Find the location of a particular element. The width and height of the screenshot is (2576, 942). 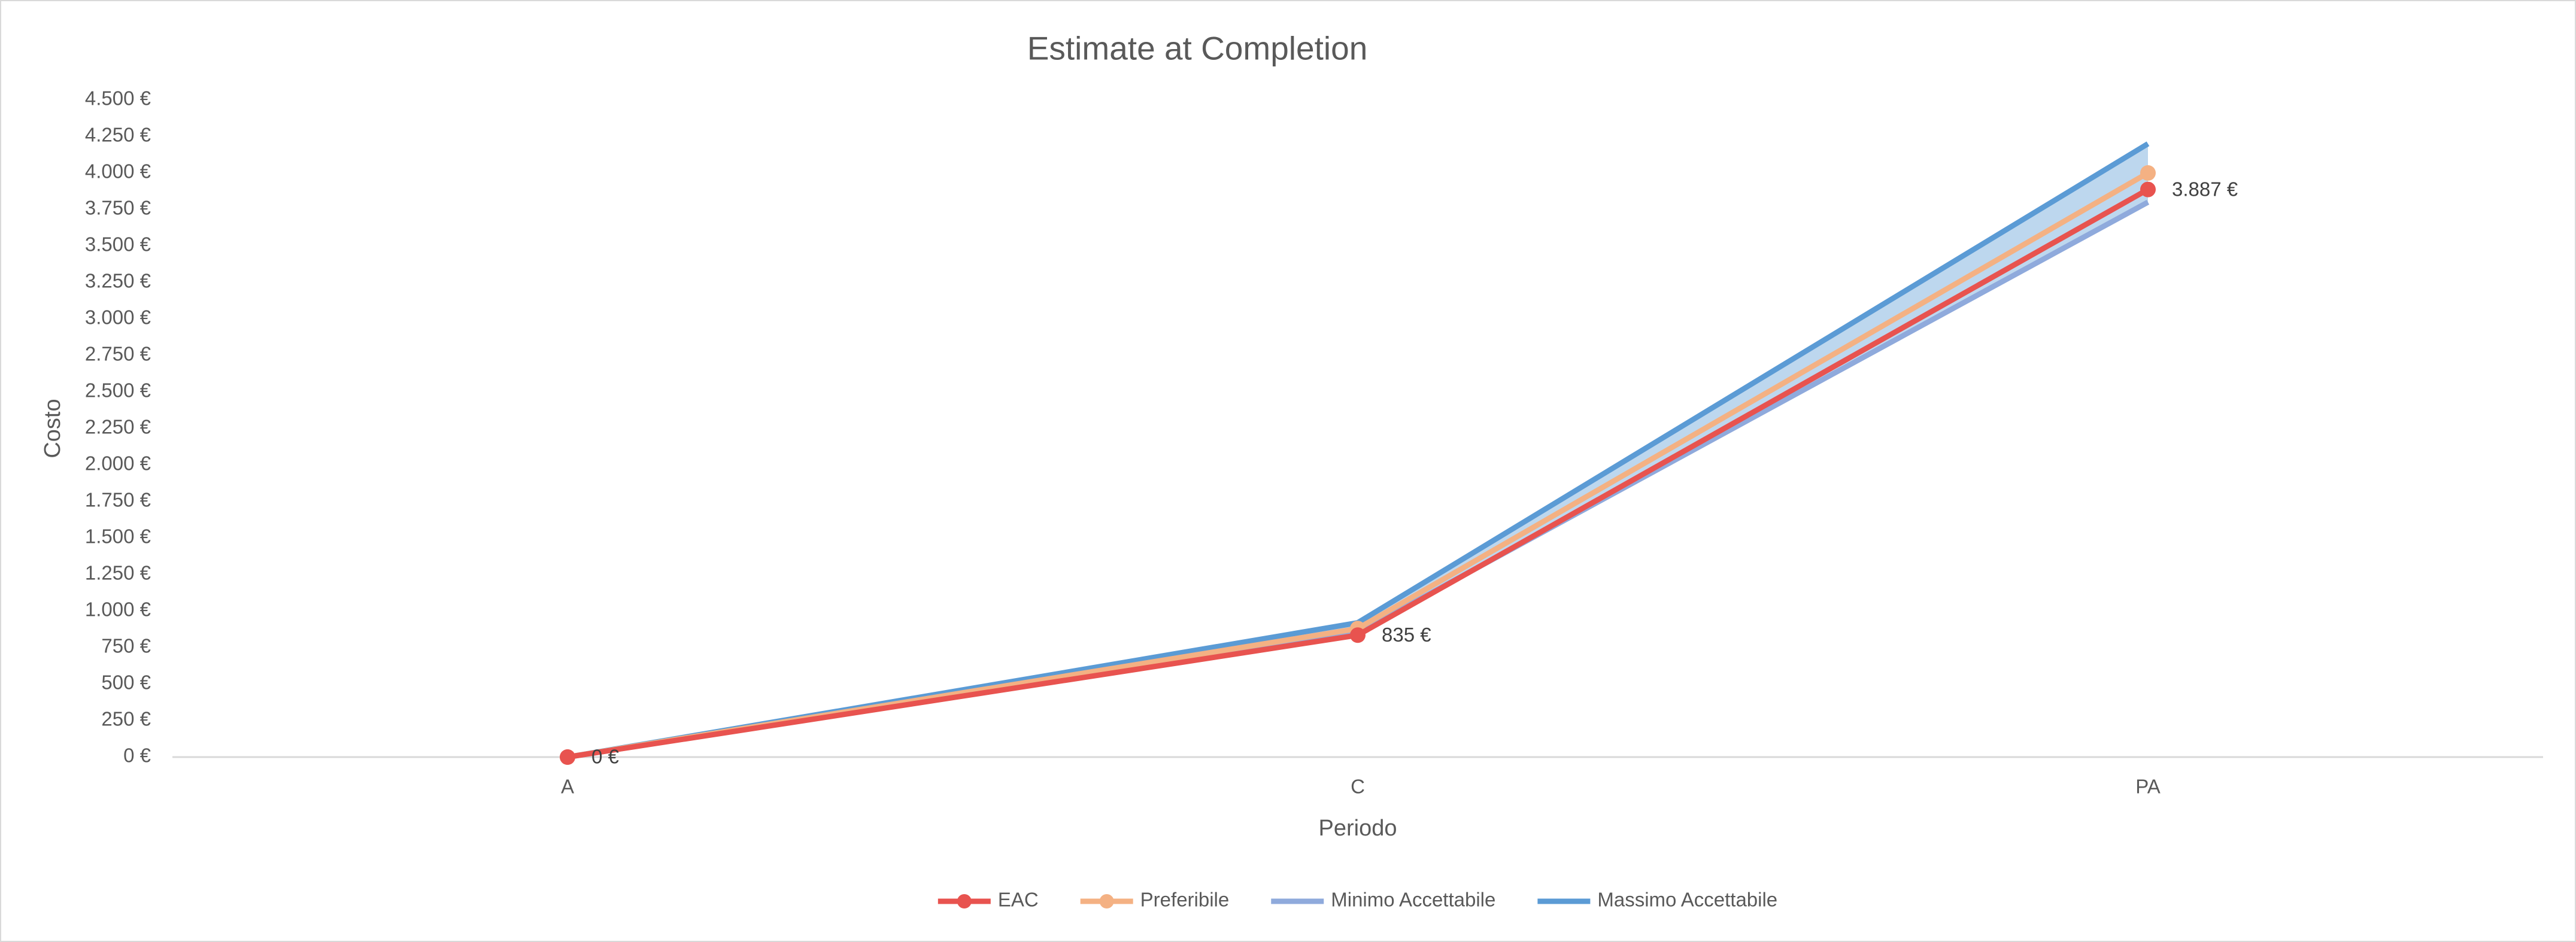

y-tick-label: 4.500 € is located at coordinates (118, 98).